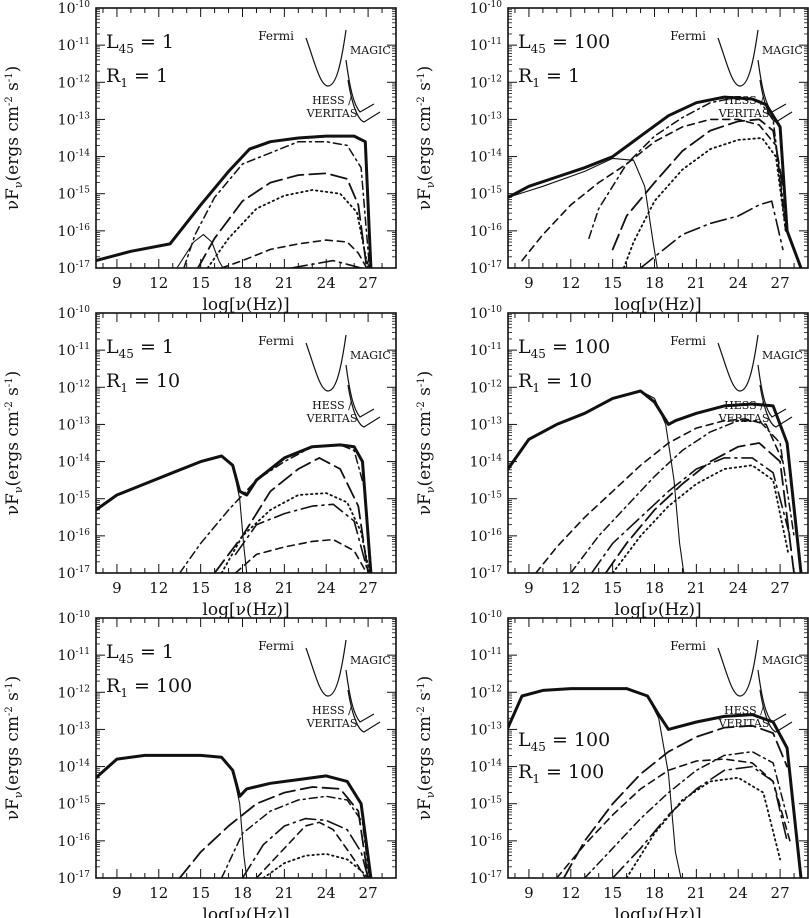  Describe the element at coordinates (137, 77) in the screenshot. I see `param-R1-label: R1 = 1` at that location.